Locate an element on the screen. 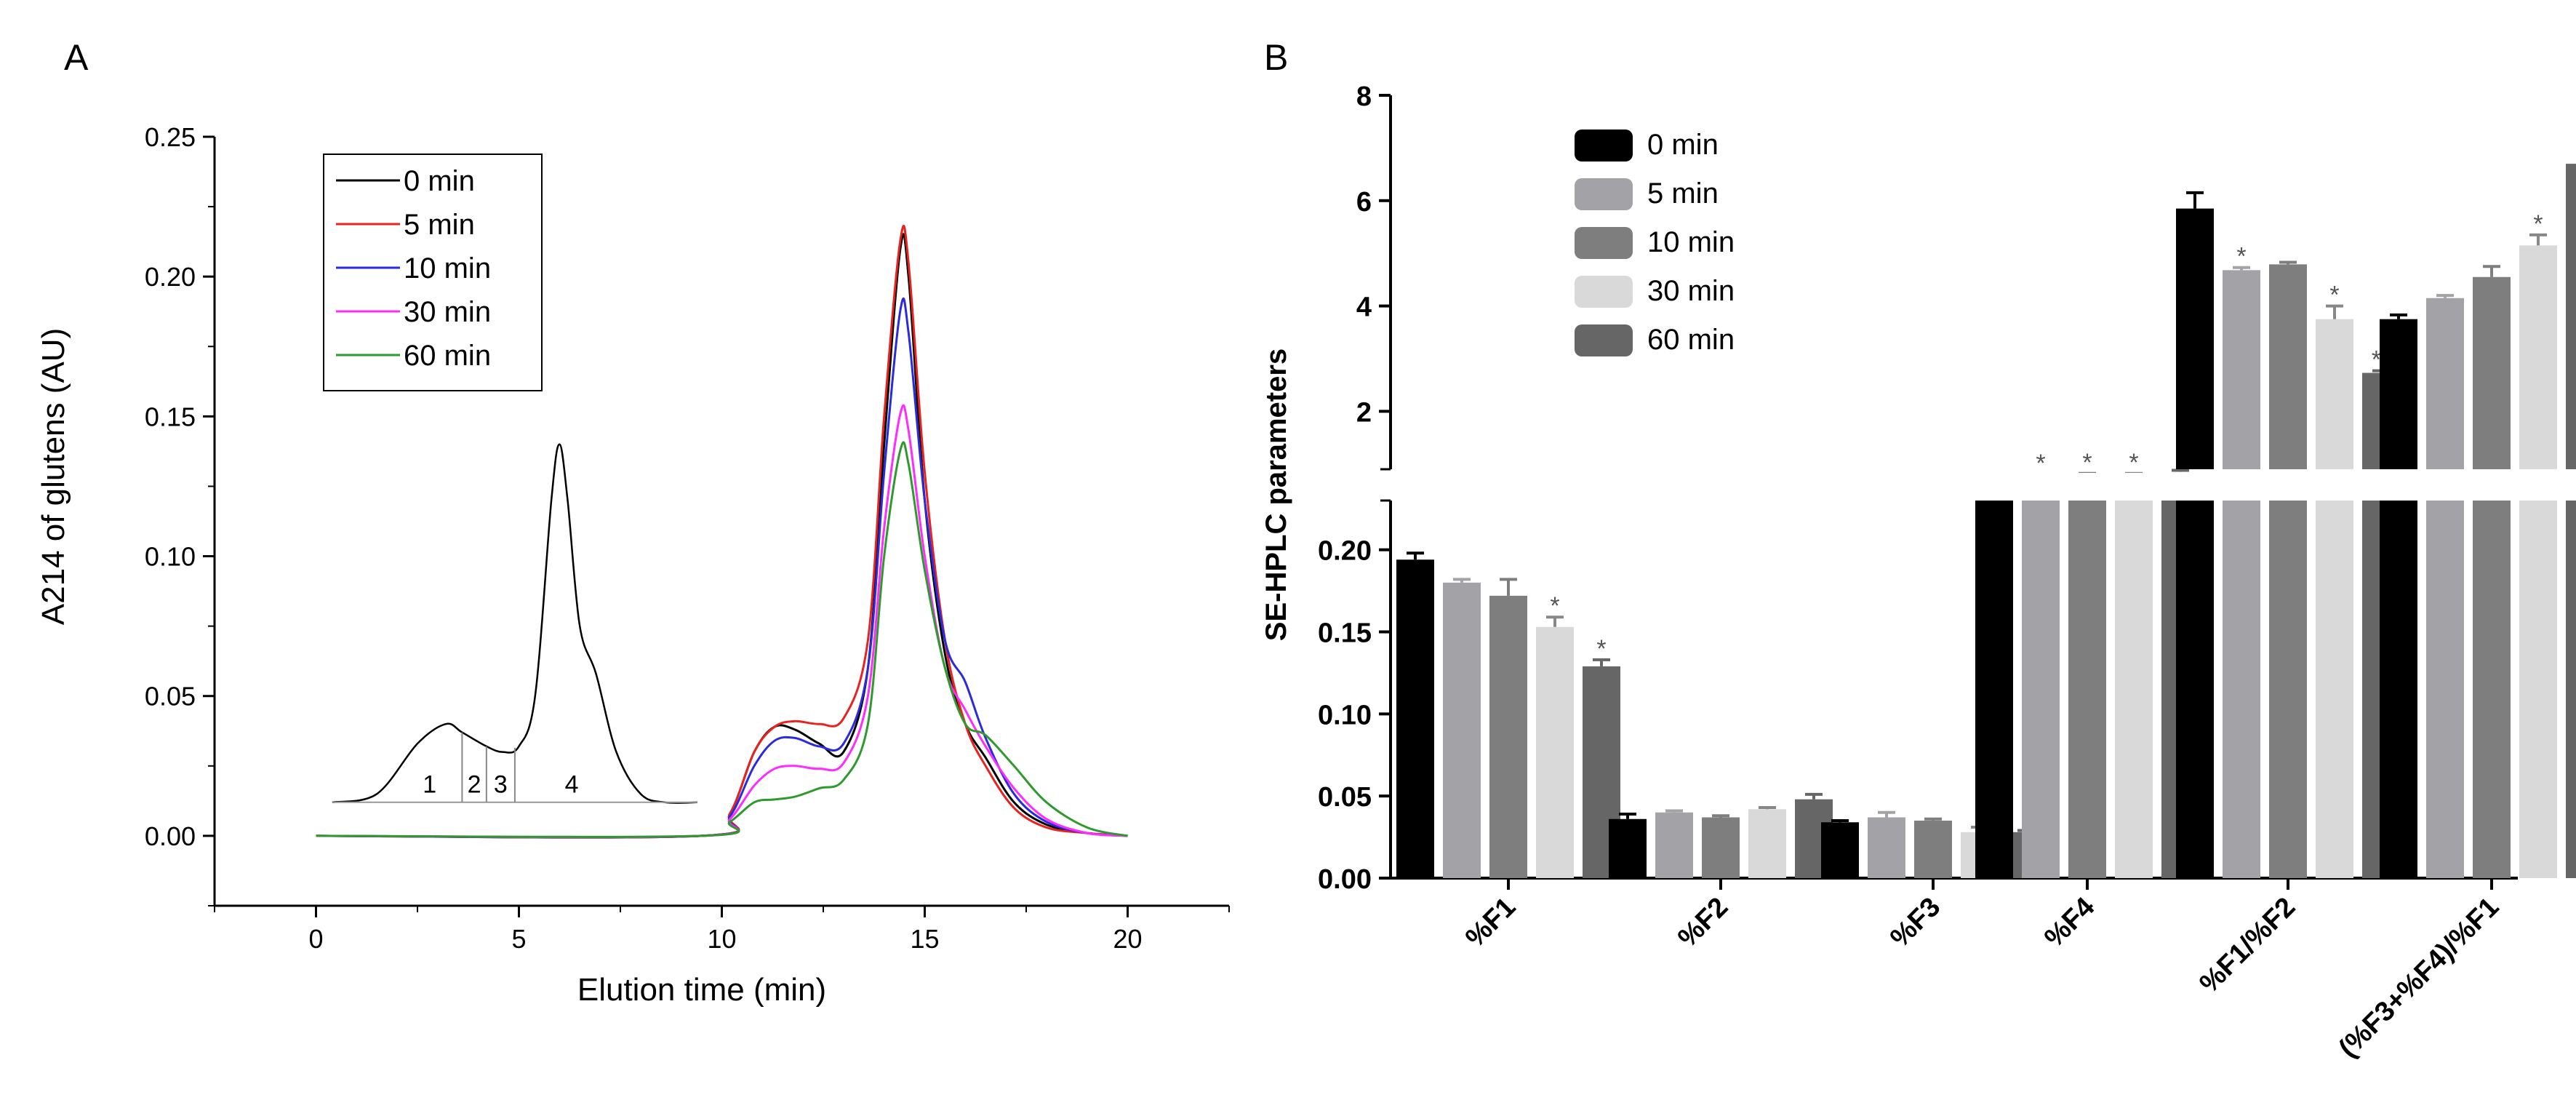 The height and width of the screenshot is (1116, 2576). panel-label-a: A is located at coordinates (76, 57).